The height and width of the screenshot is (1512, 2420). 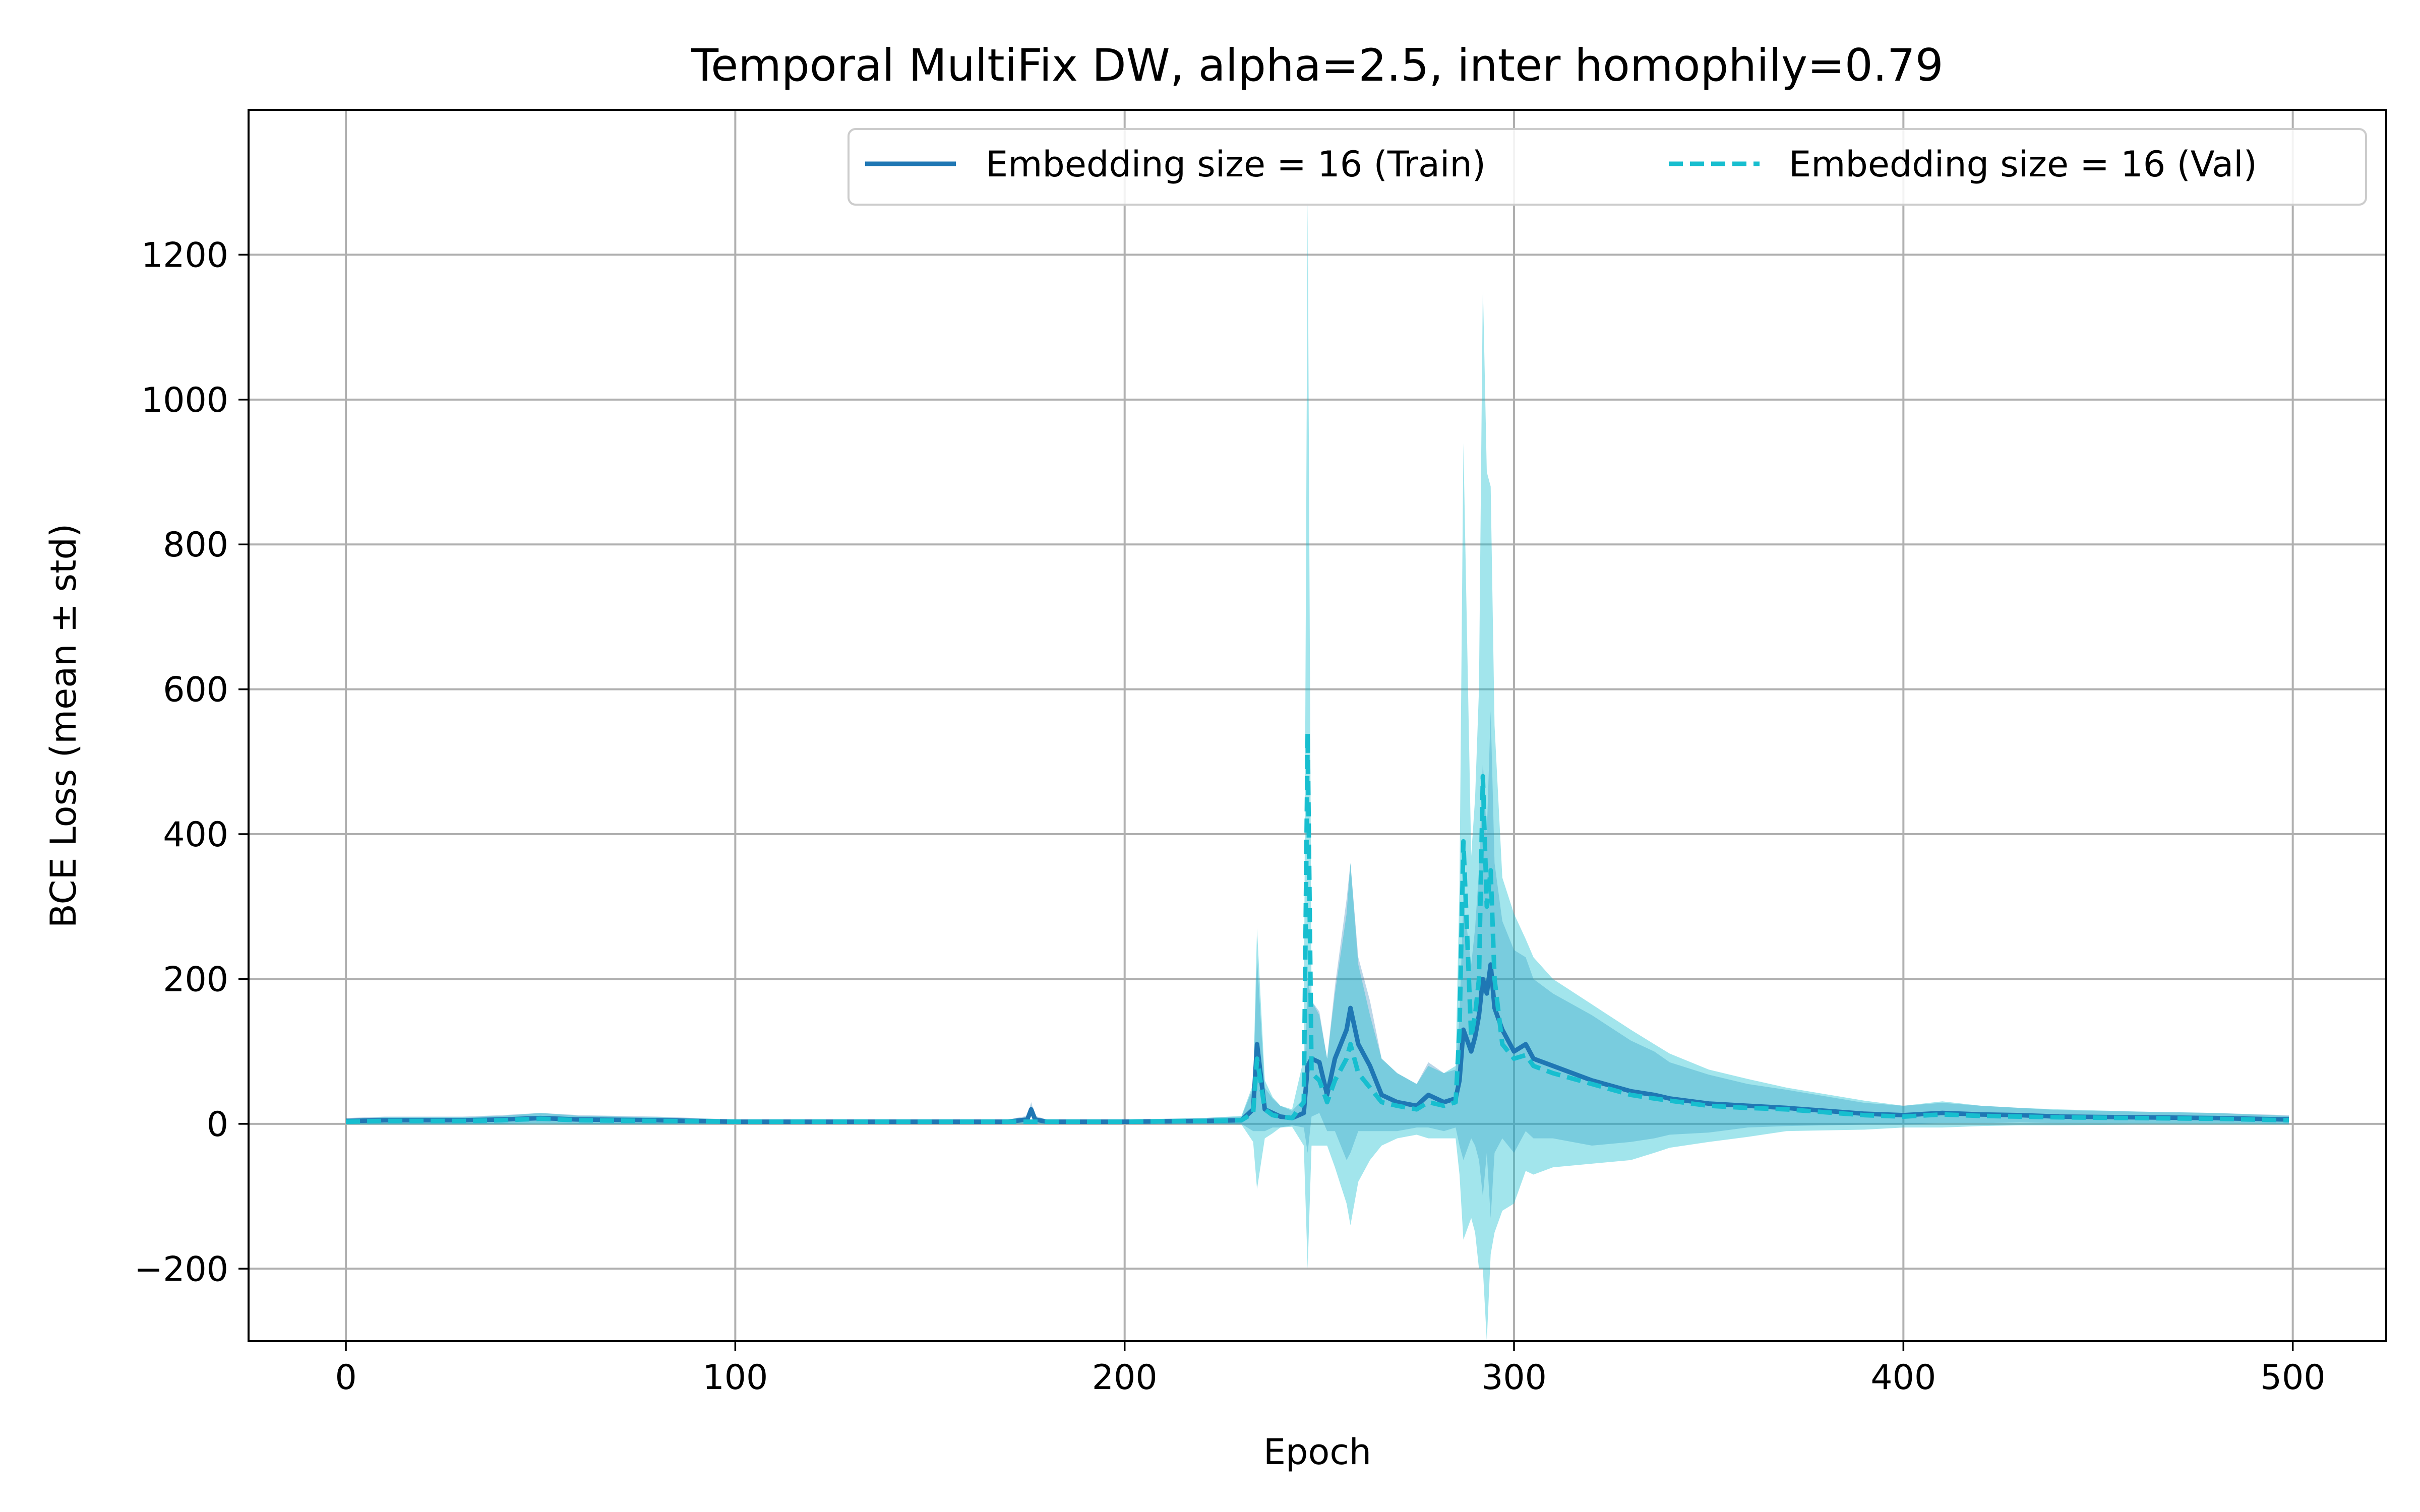 I want to click on x-tick-label: 200, so click(x=1125, y=1378).